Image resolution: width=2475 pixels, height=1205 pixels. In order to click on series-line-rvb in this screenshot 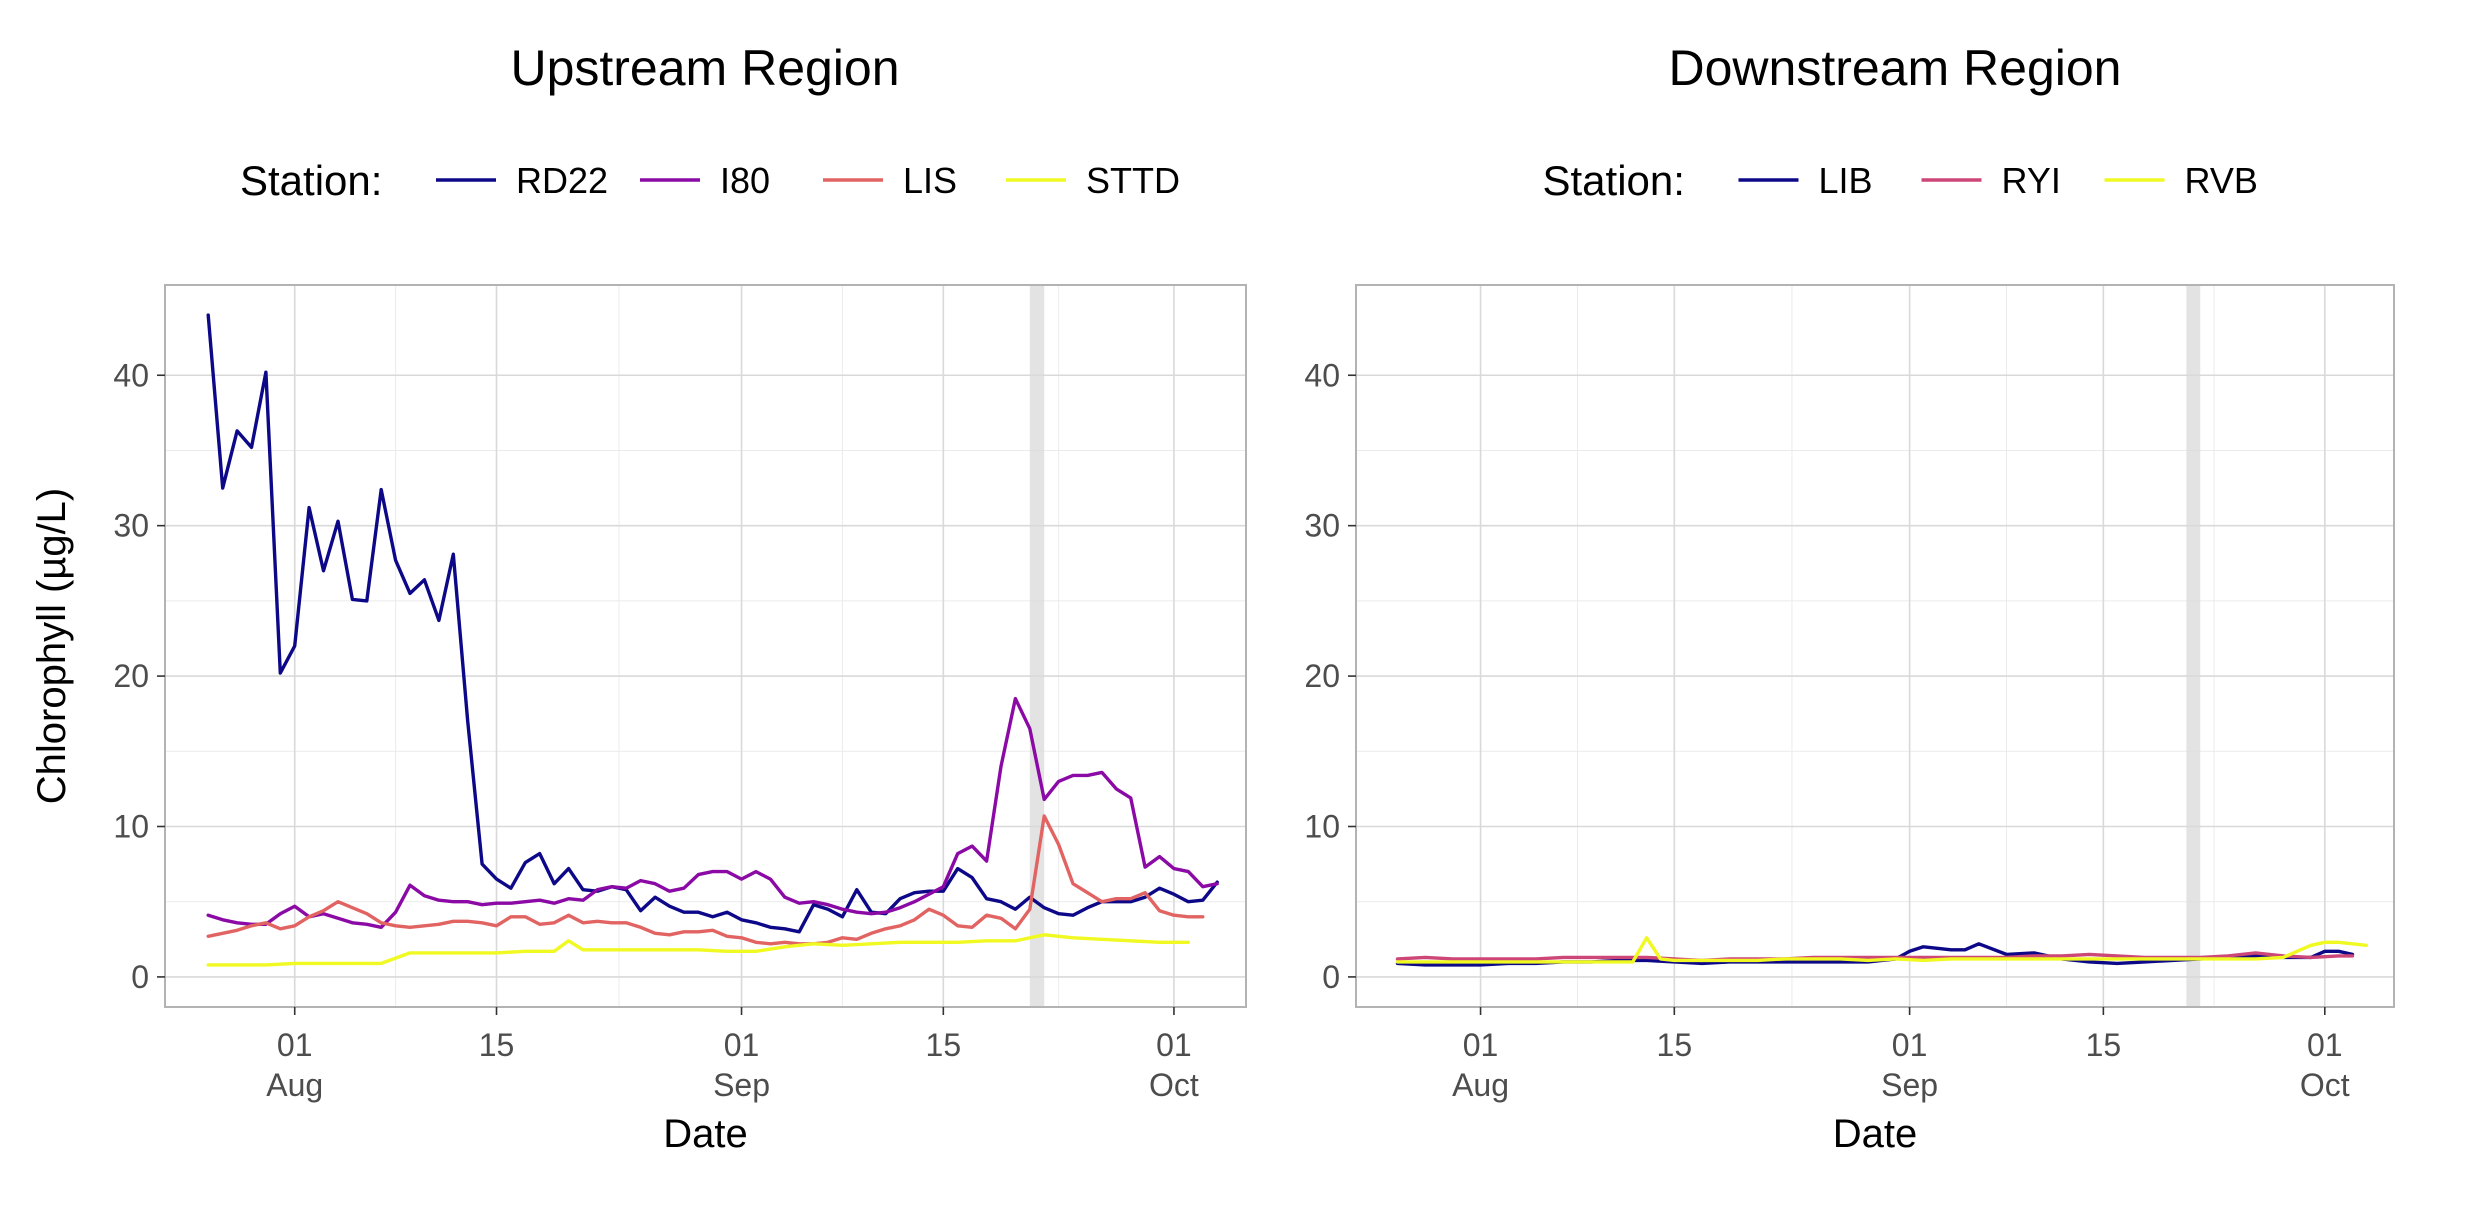, I will do `click(1882, 950)`.